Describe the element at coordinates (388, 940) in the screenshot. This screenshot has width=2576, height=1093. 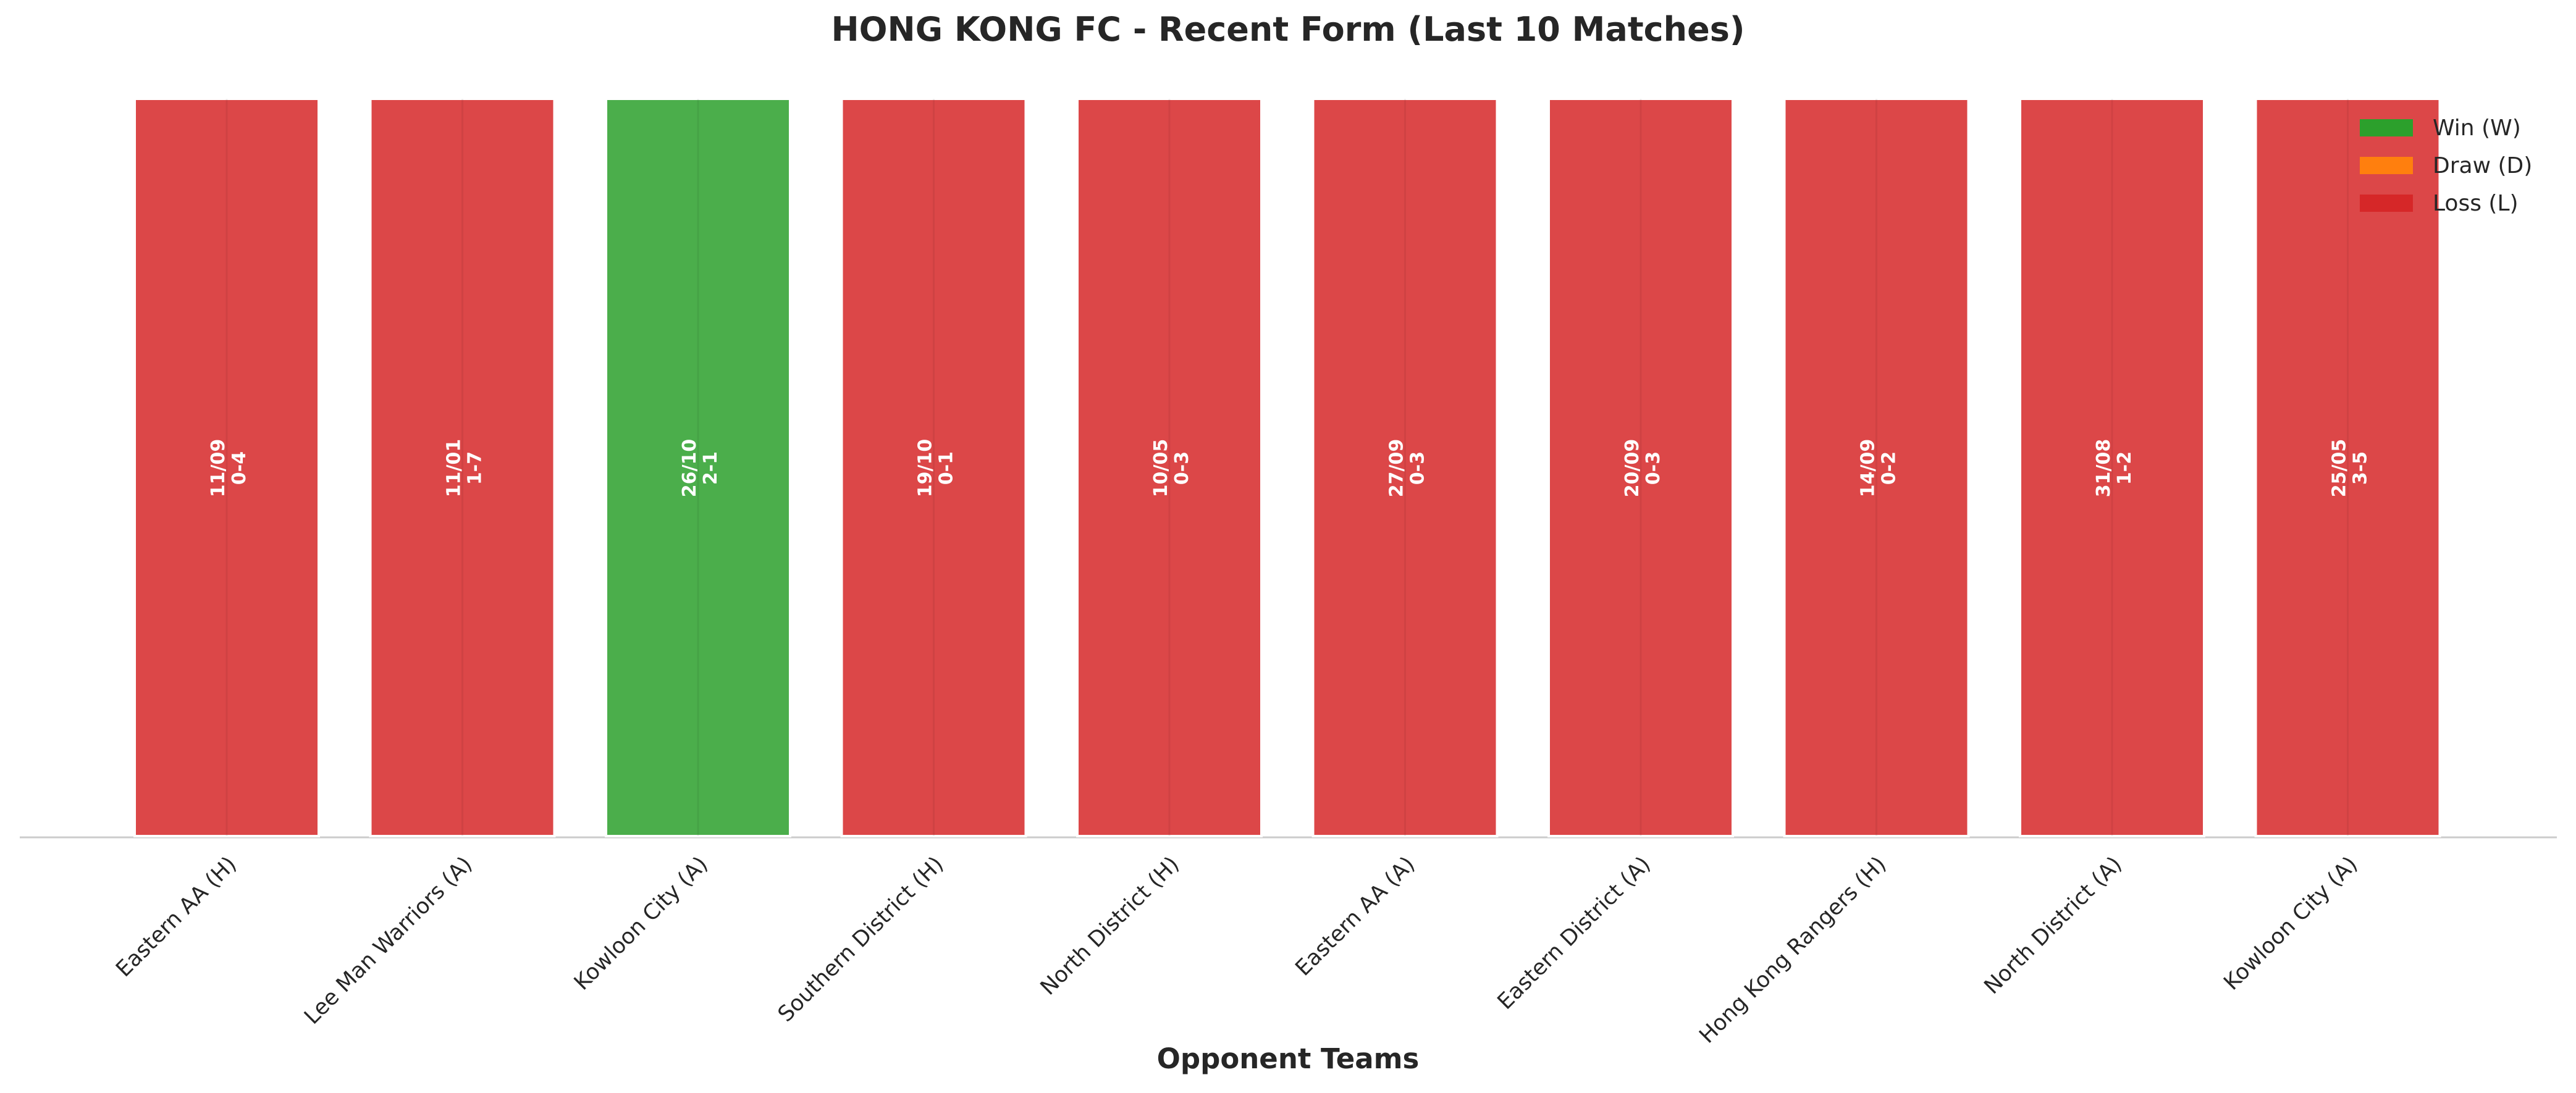
I see `x-tick-label: Lee Man Warriors (A)` at that location.